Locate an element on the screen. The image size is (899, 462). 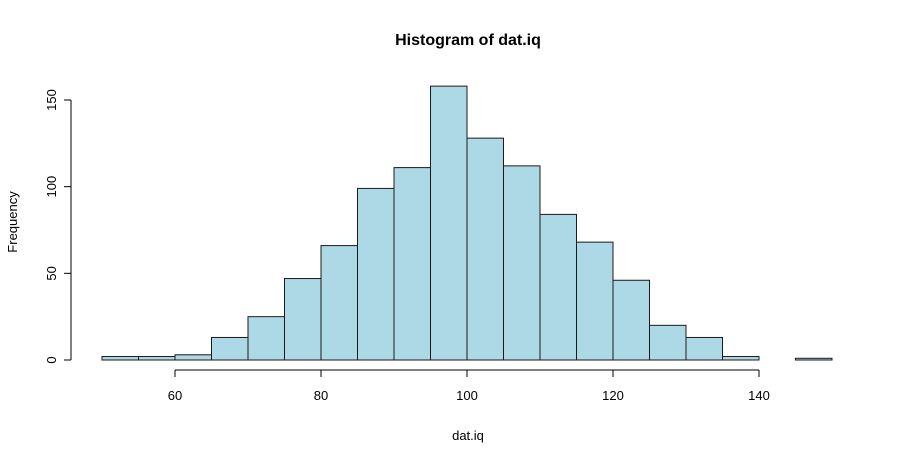
y-axis-label: Frequency is located at coordinates (12, 222).